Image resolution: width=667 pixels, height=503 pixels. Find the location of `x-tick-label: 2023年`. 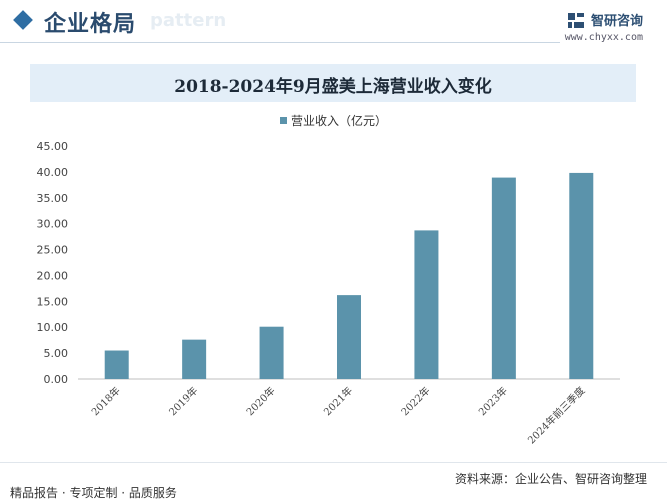

x-tick-label: 2023年 is located at coordinates (493, 401).